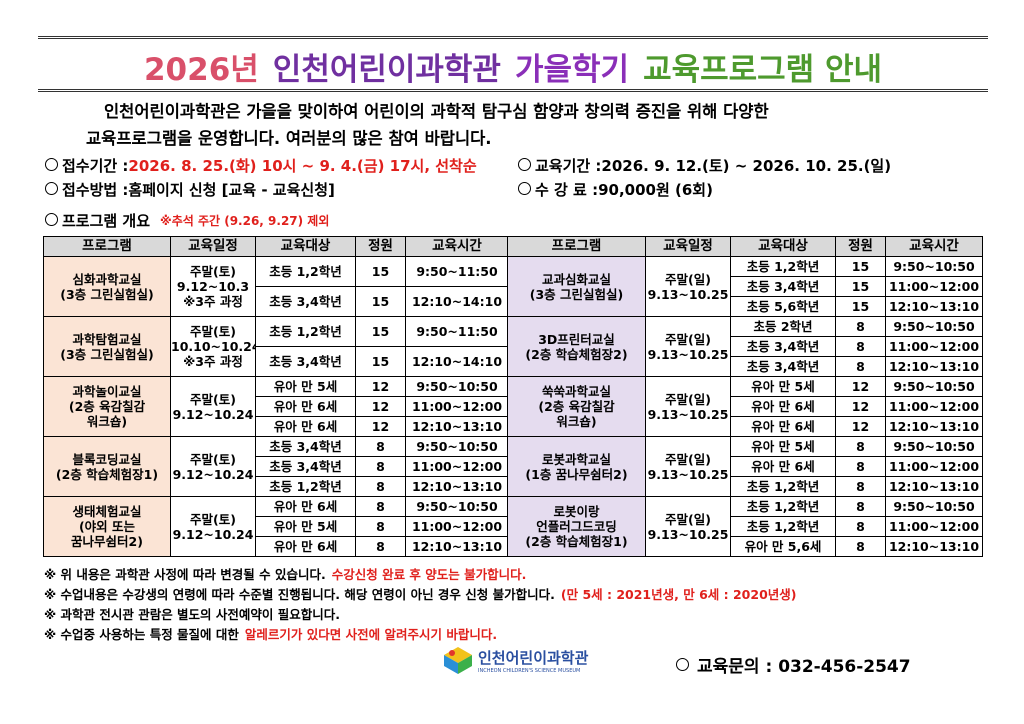 The width and height of the screenshot is (1024, 724). Describe the element at coordinates (688, 406) in the screenshot. I see `schedule-cell: 주말(일) 9.13~10.25` at that location.